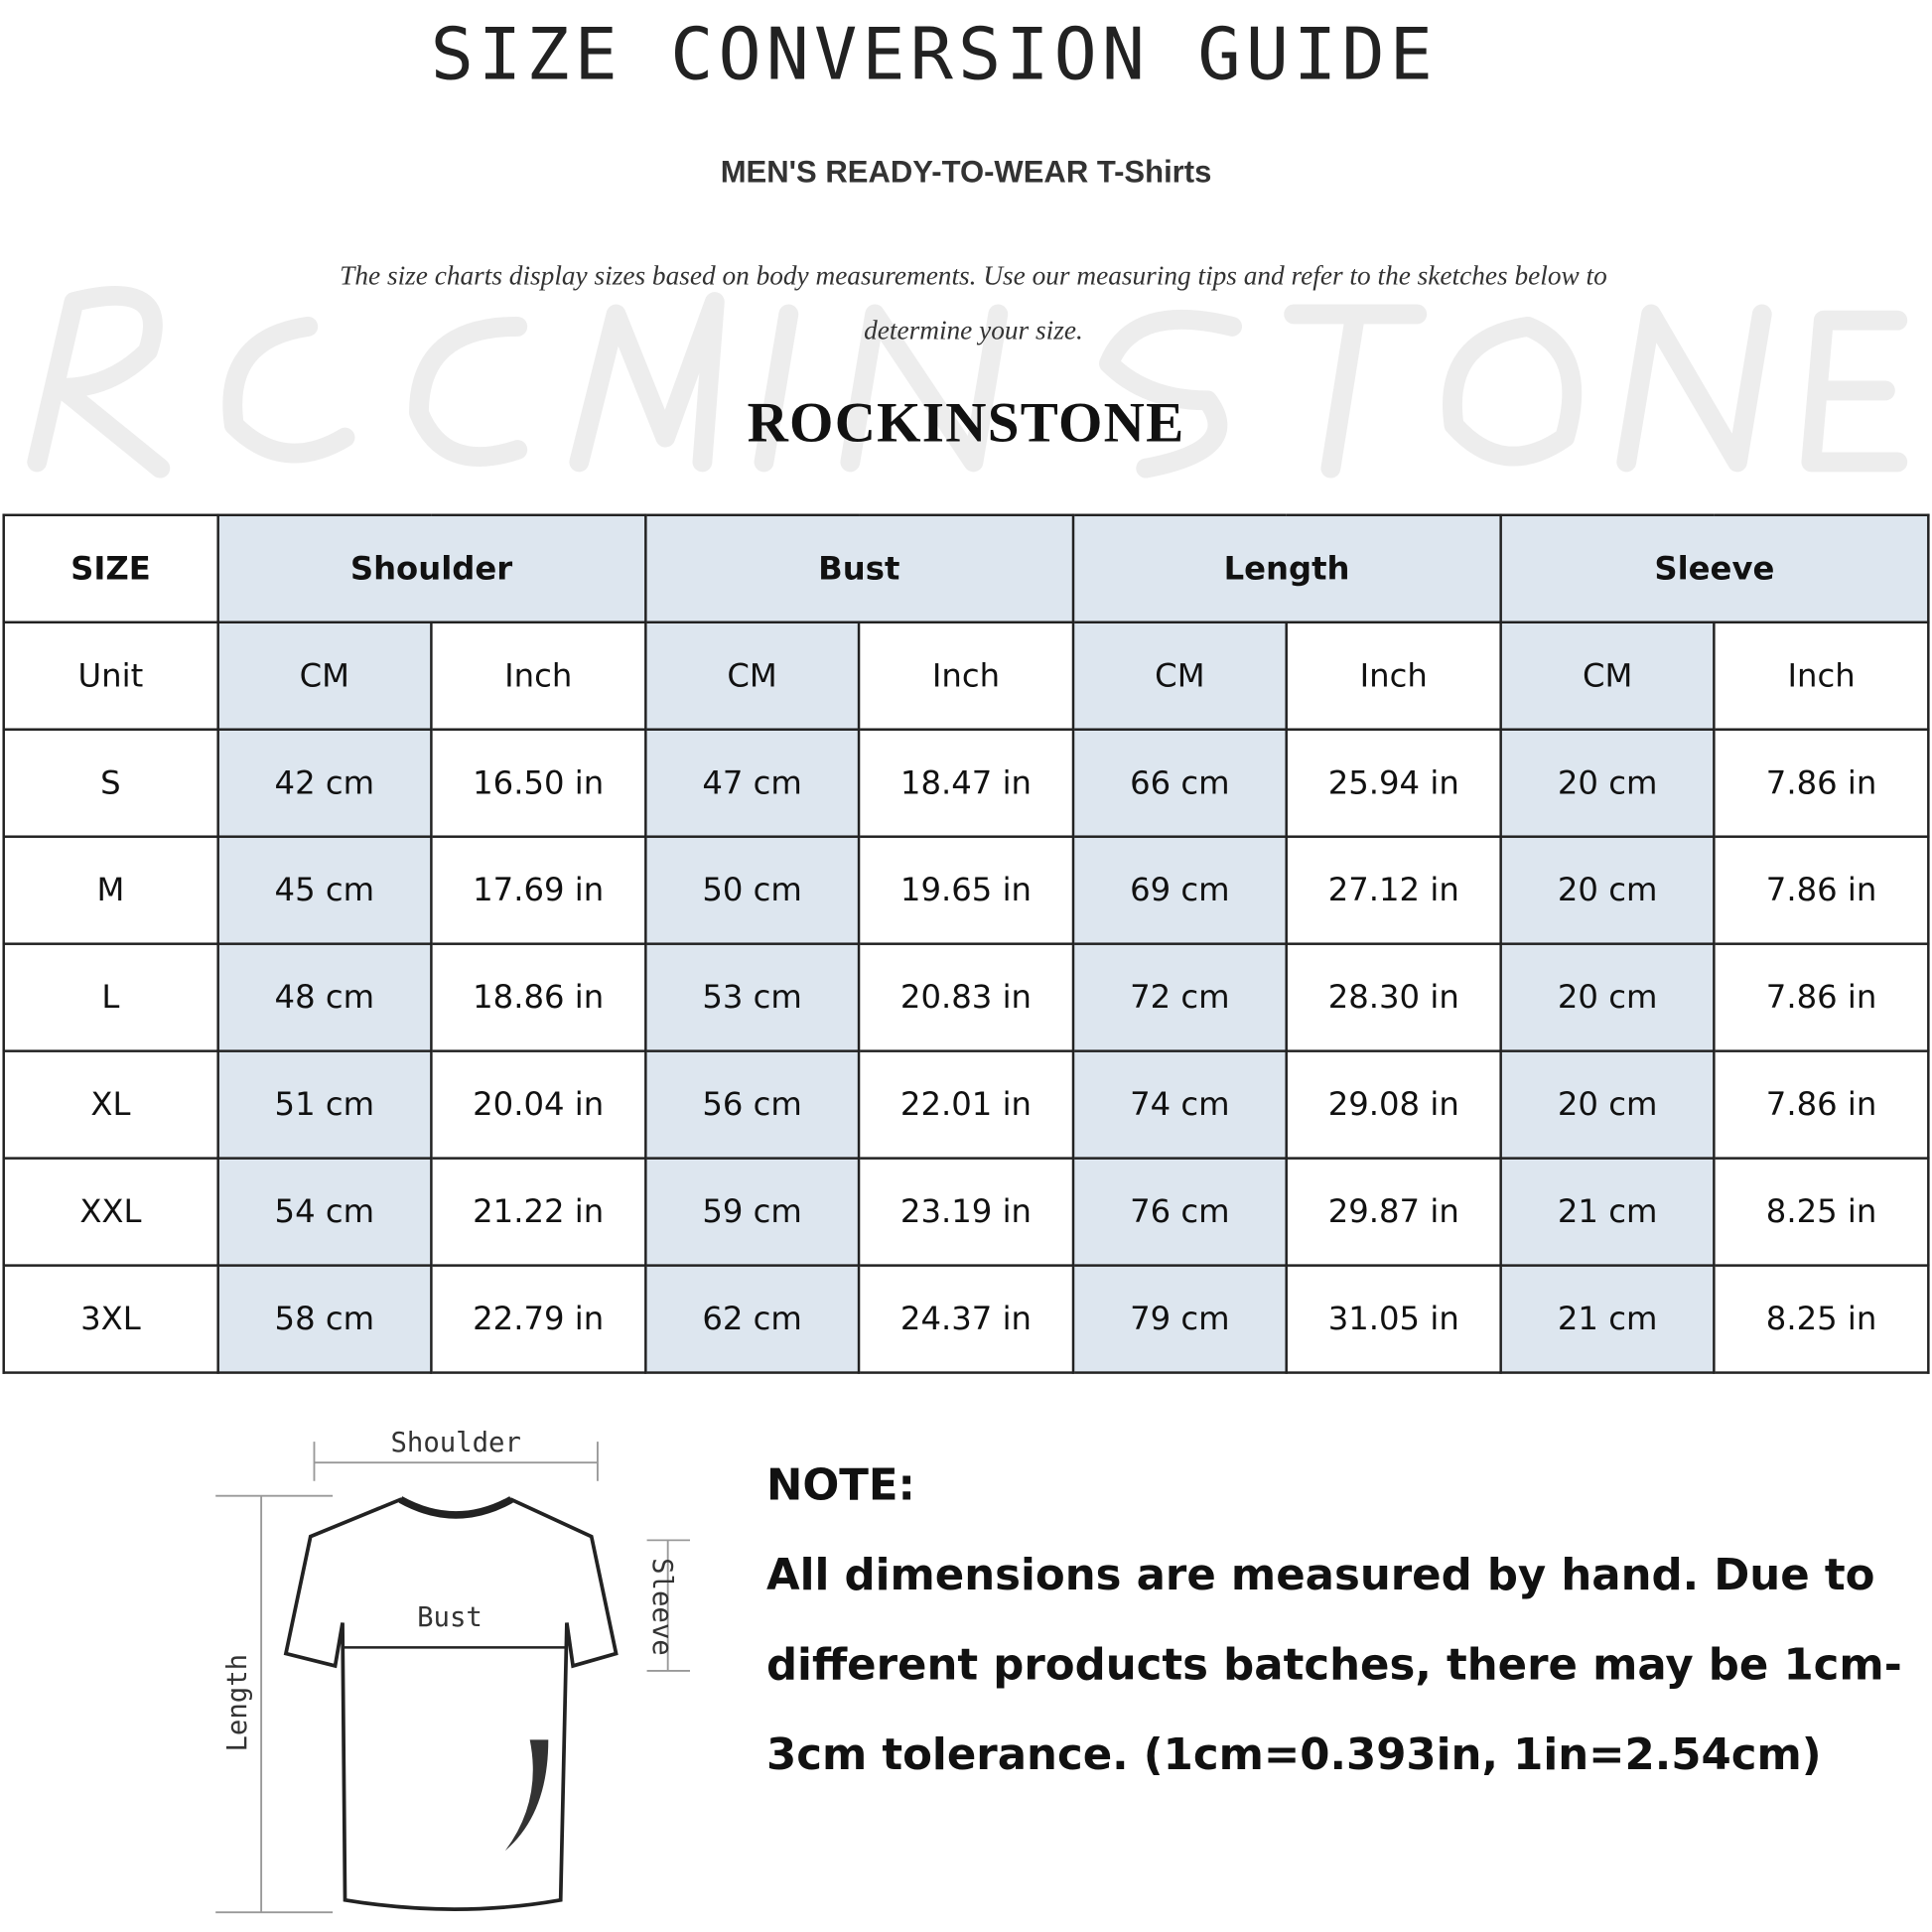 The height and width of the screenshot is (1932, 1932). I want to click on value-cell: 19.65 in, so click(966, 890).